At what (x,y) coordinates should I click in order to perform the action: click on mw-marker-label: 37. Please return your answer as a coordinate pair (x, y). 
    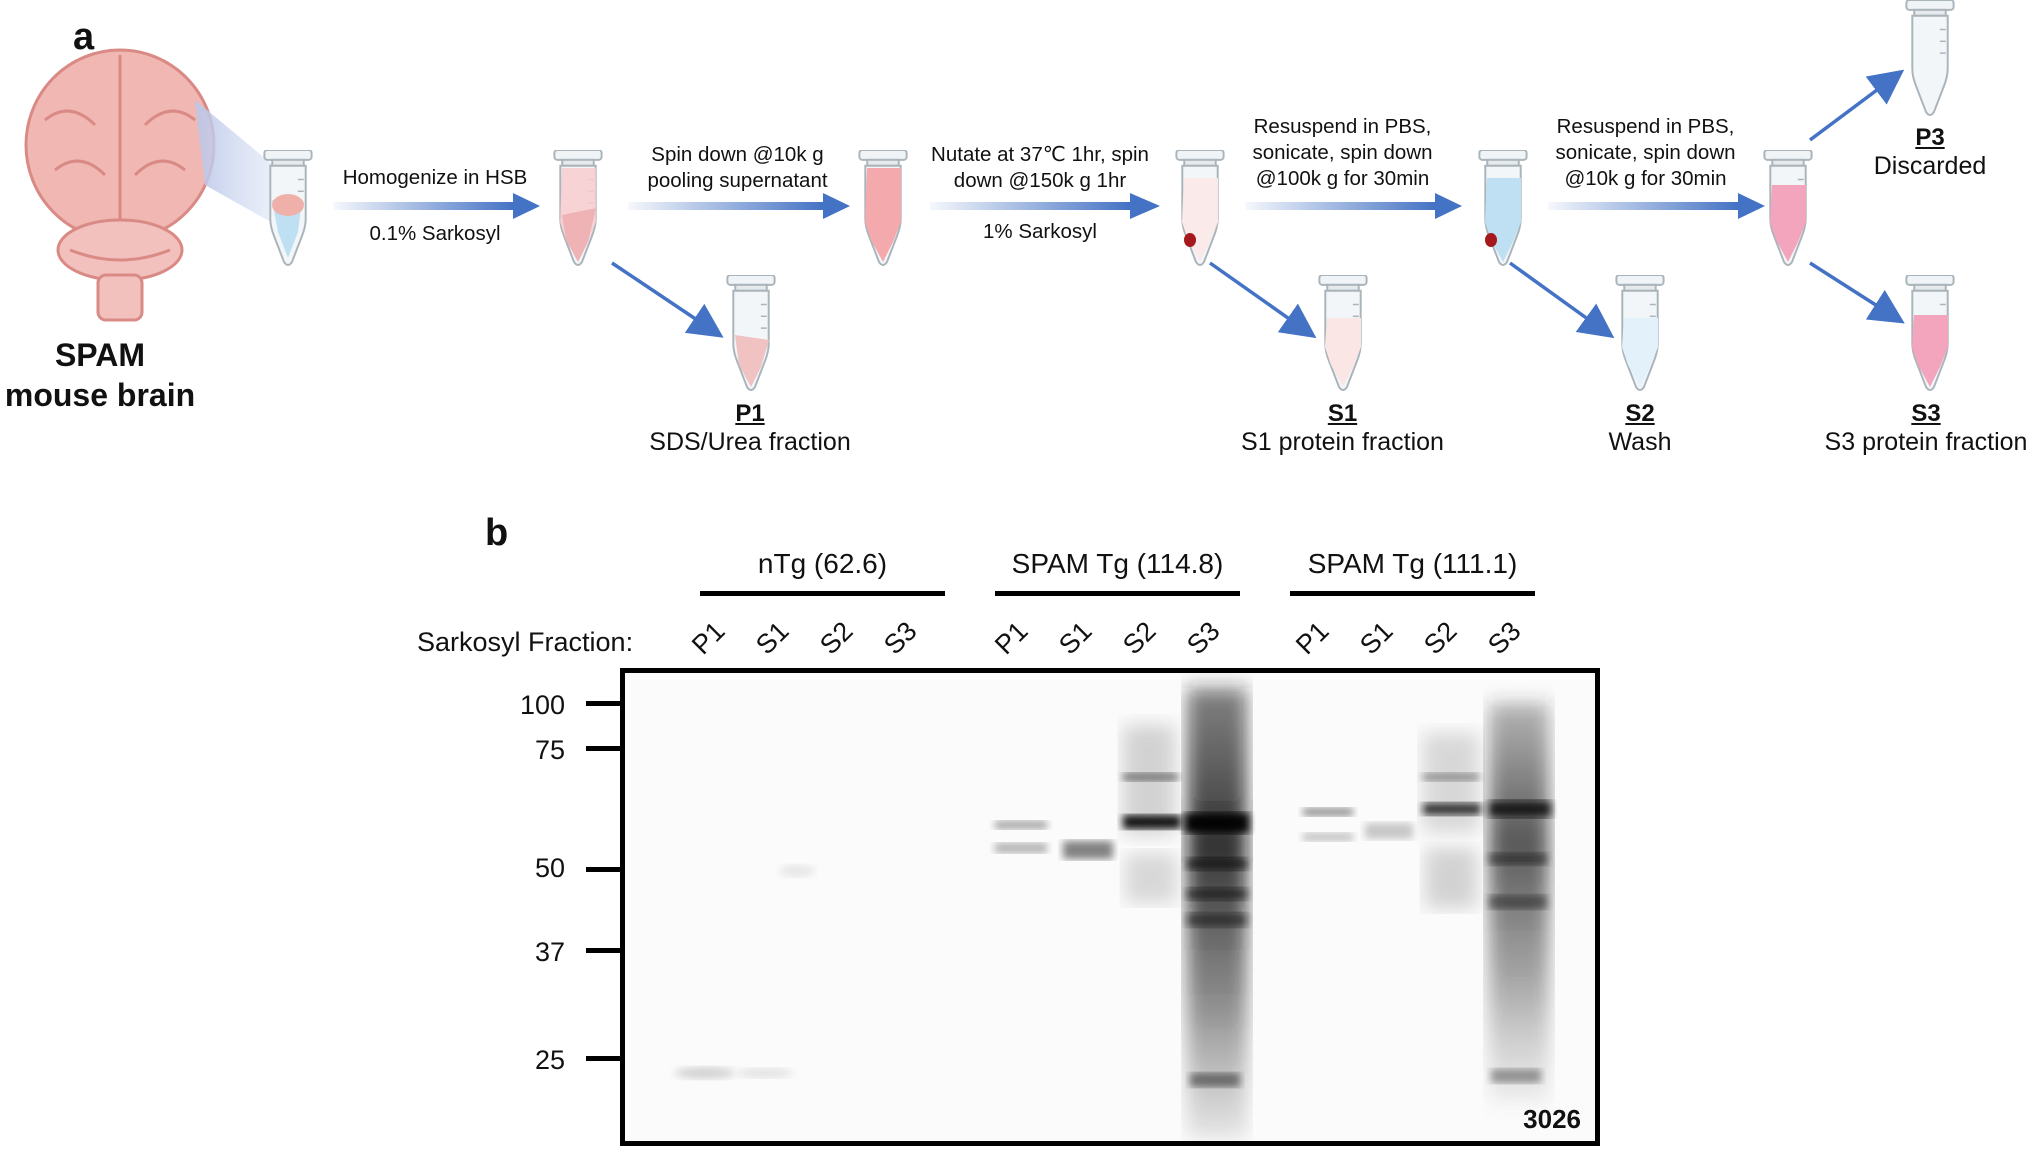
    Looking at the image, I should click on (549, 952).